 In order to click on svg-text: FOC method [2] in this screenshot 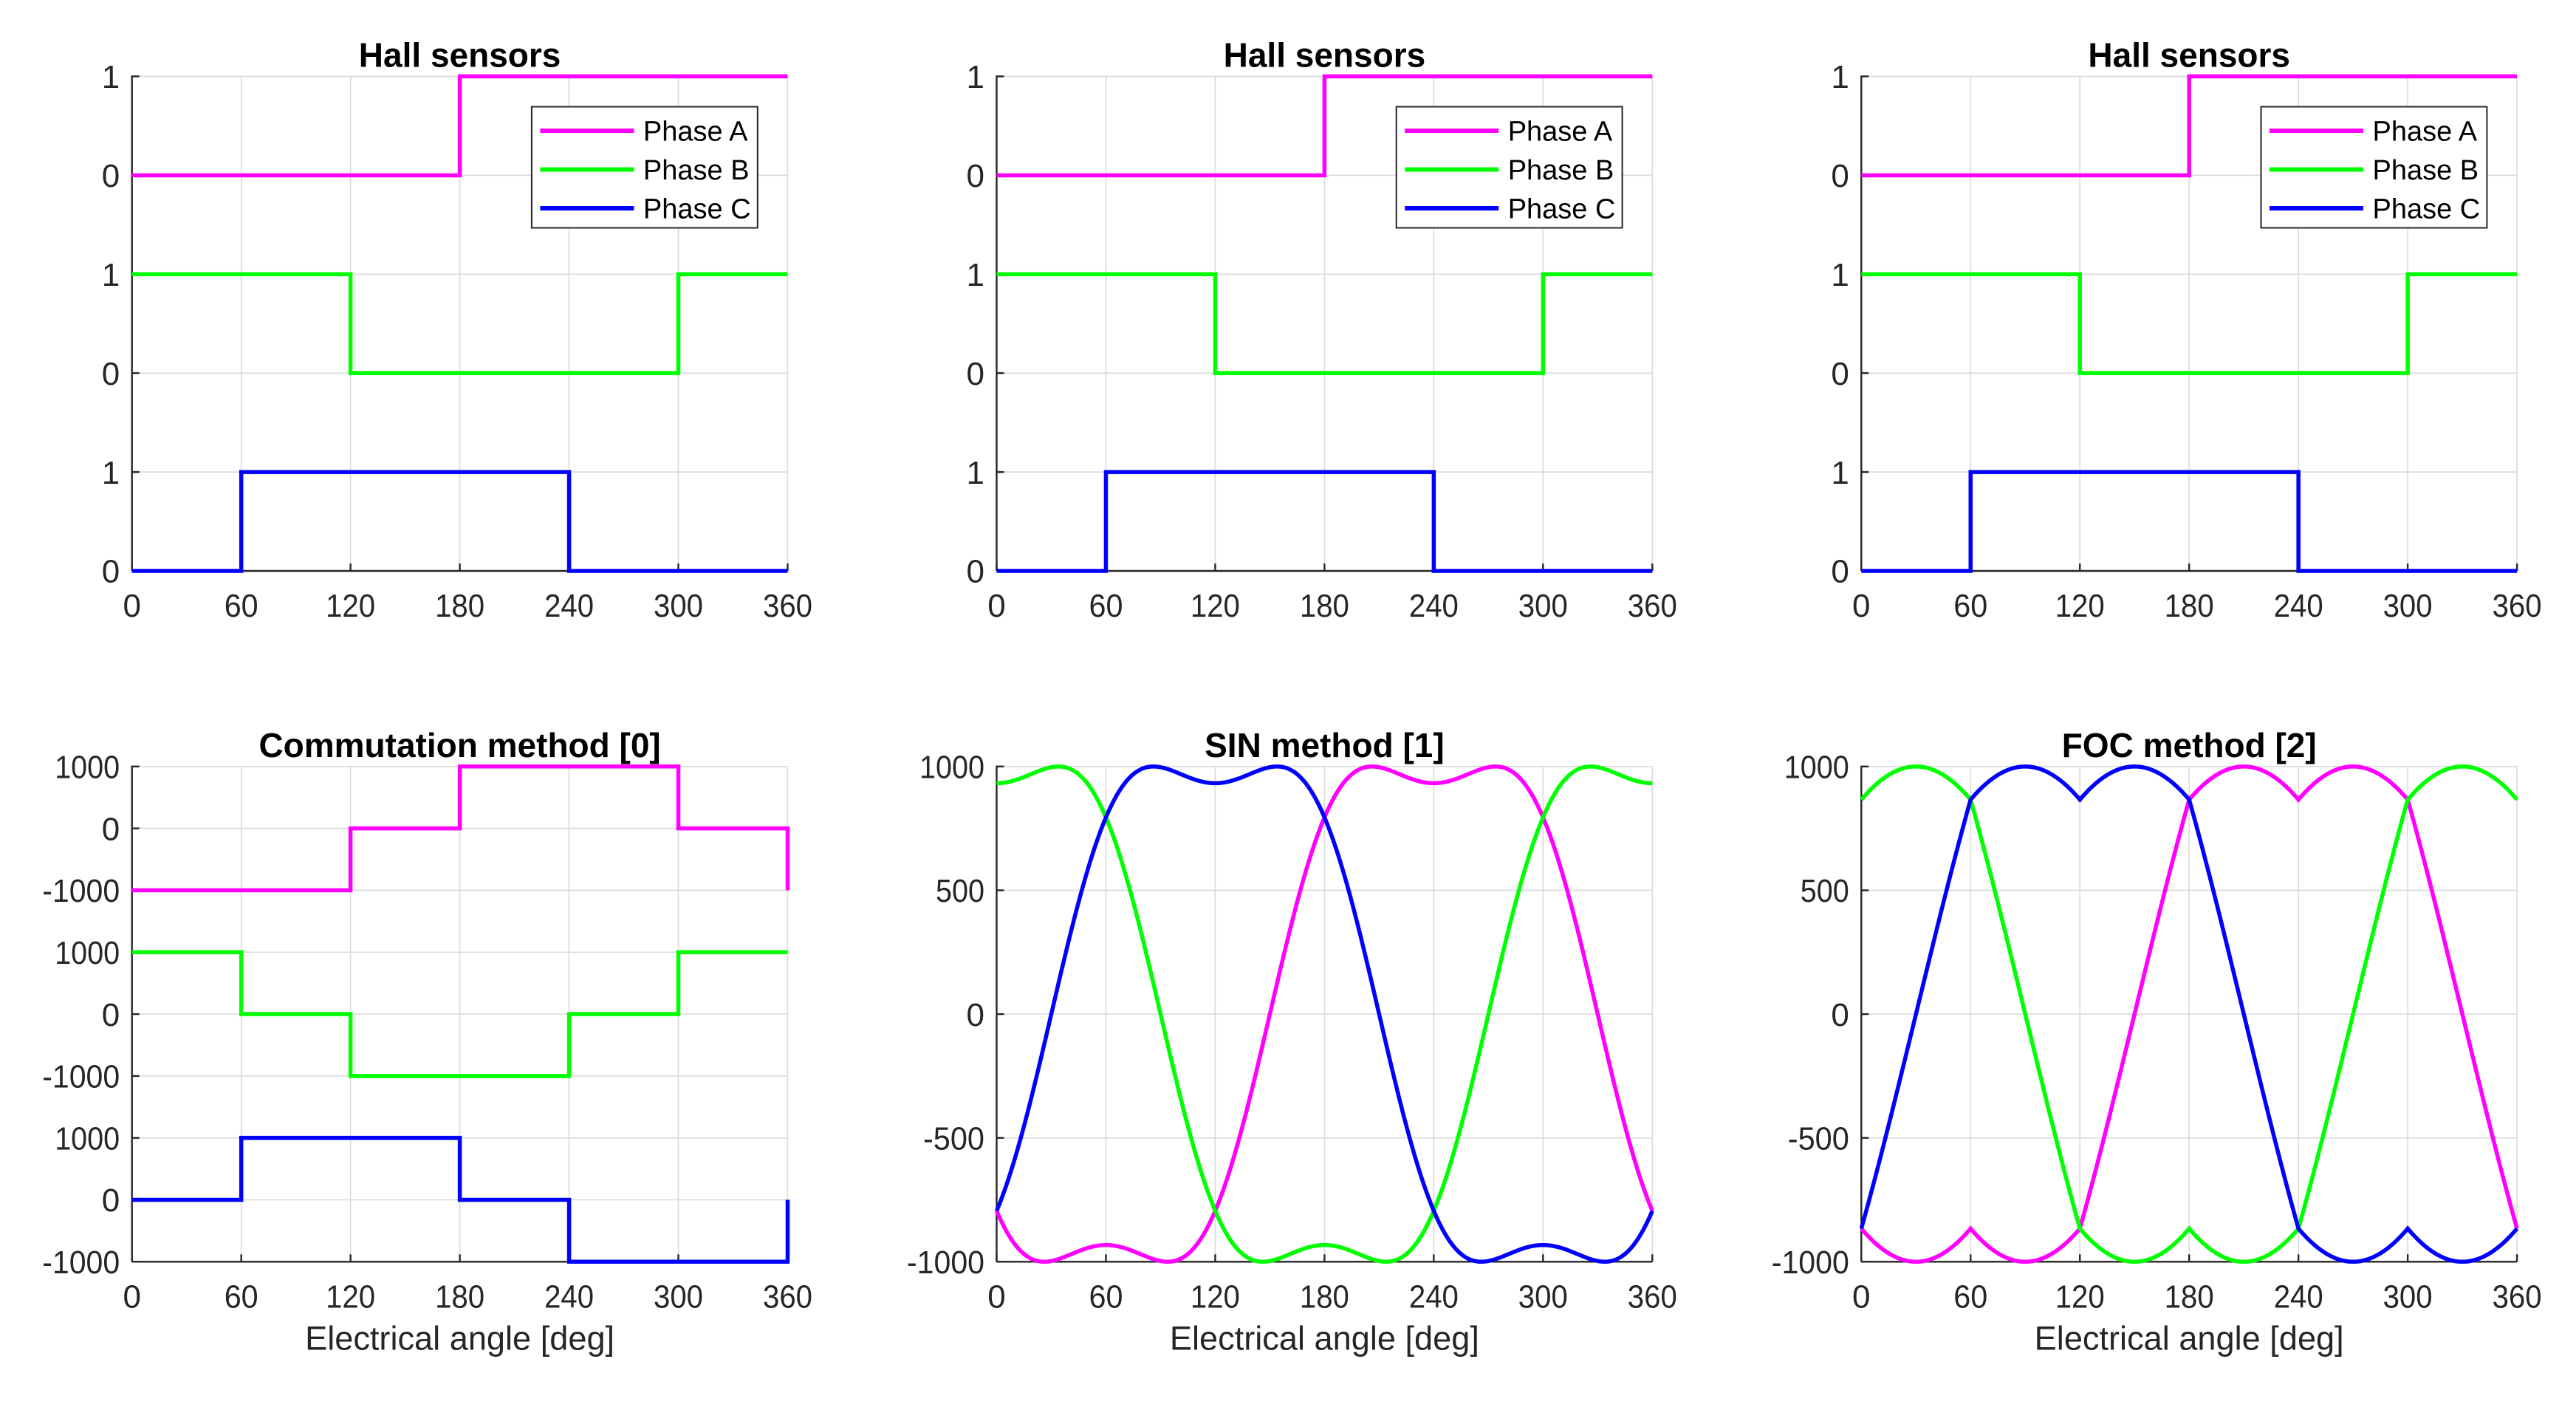, I will do `click(2189, 745)`.